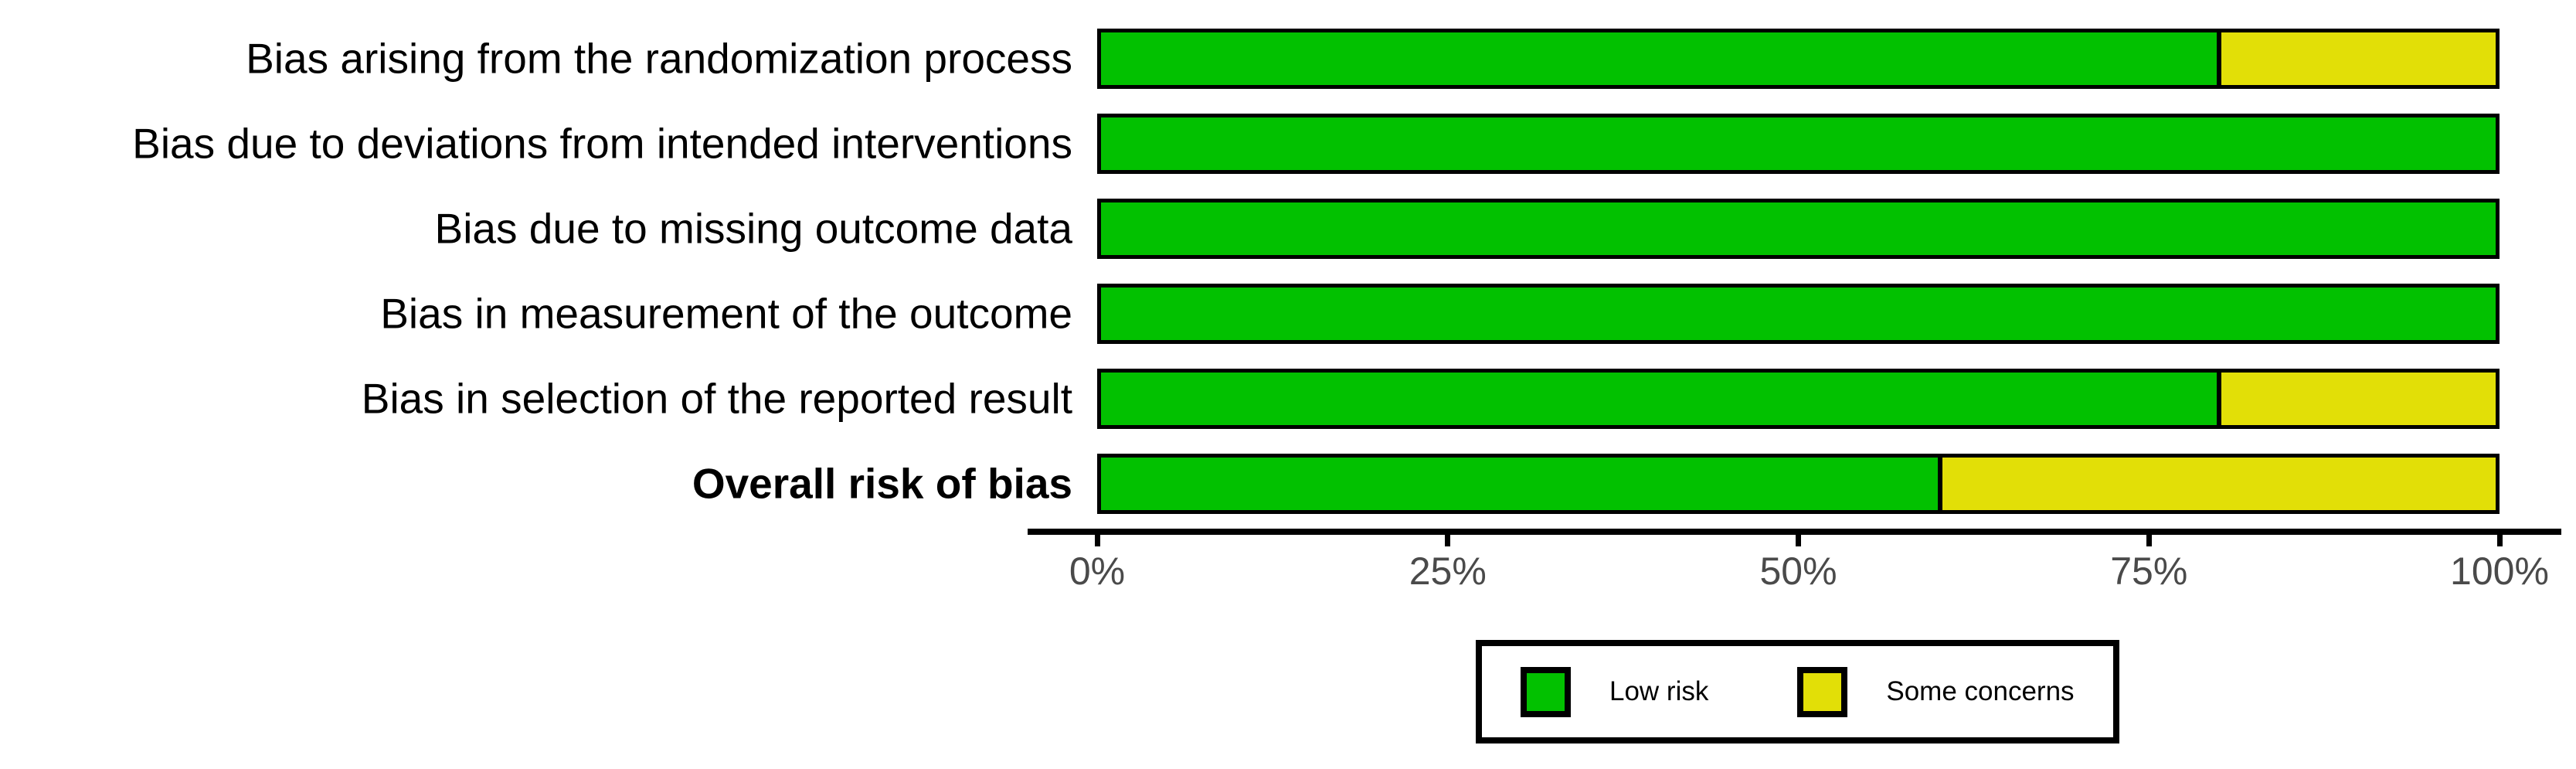 The width and height of the screenshot is (2576, 769). Describe the element at coordinates (1798, 571) in the screenshot. I see `tick-label: 50%` at that location.